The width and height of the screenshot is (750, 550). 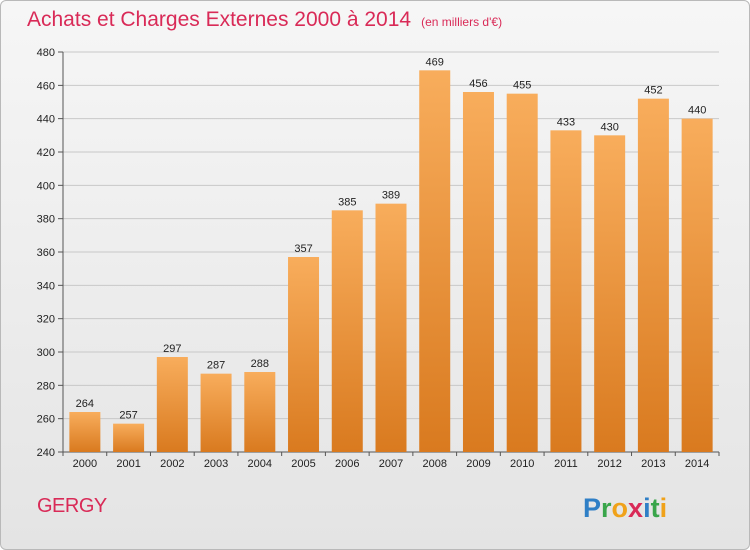 I want to click on data-label: 455, so click(x=522, y=86).